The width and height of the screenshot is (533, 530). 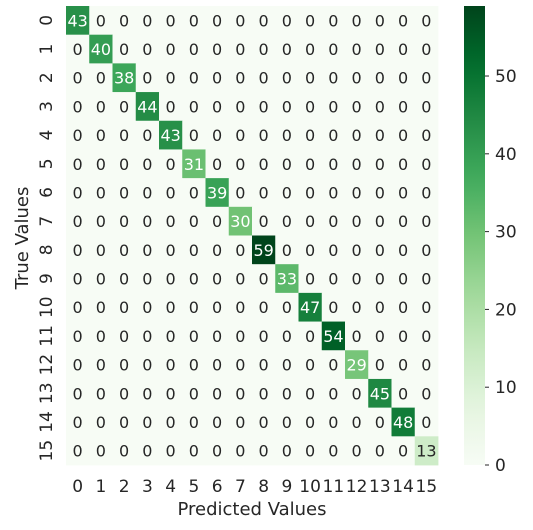 I want to click on x-tick-label: 6, so click(x=217, y=487).